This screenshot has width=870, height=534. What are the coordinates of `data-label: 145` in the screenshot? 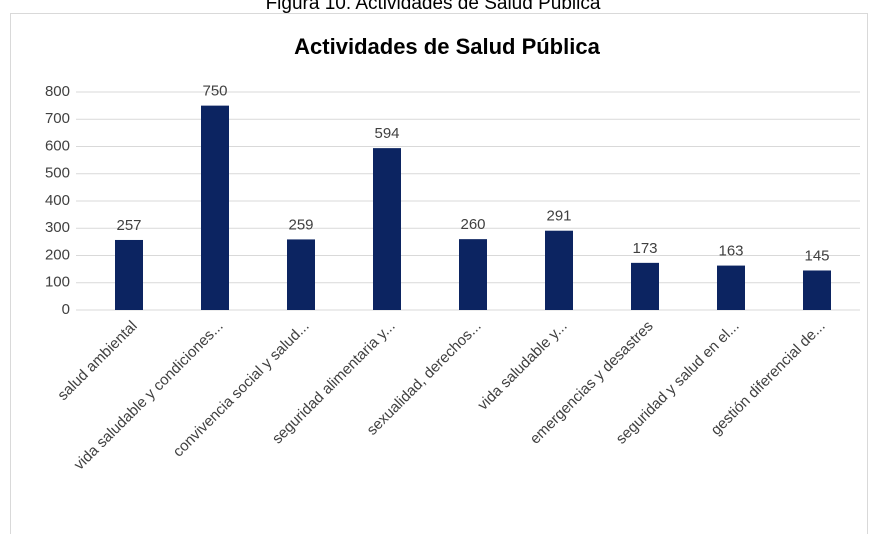 It's located at (816, 255).